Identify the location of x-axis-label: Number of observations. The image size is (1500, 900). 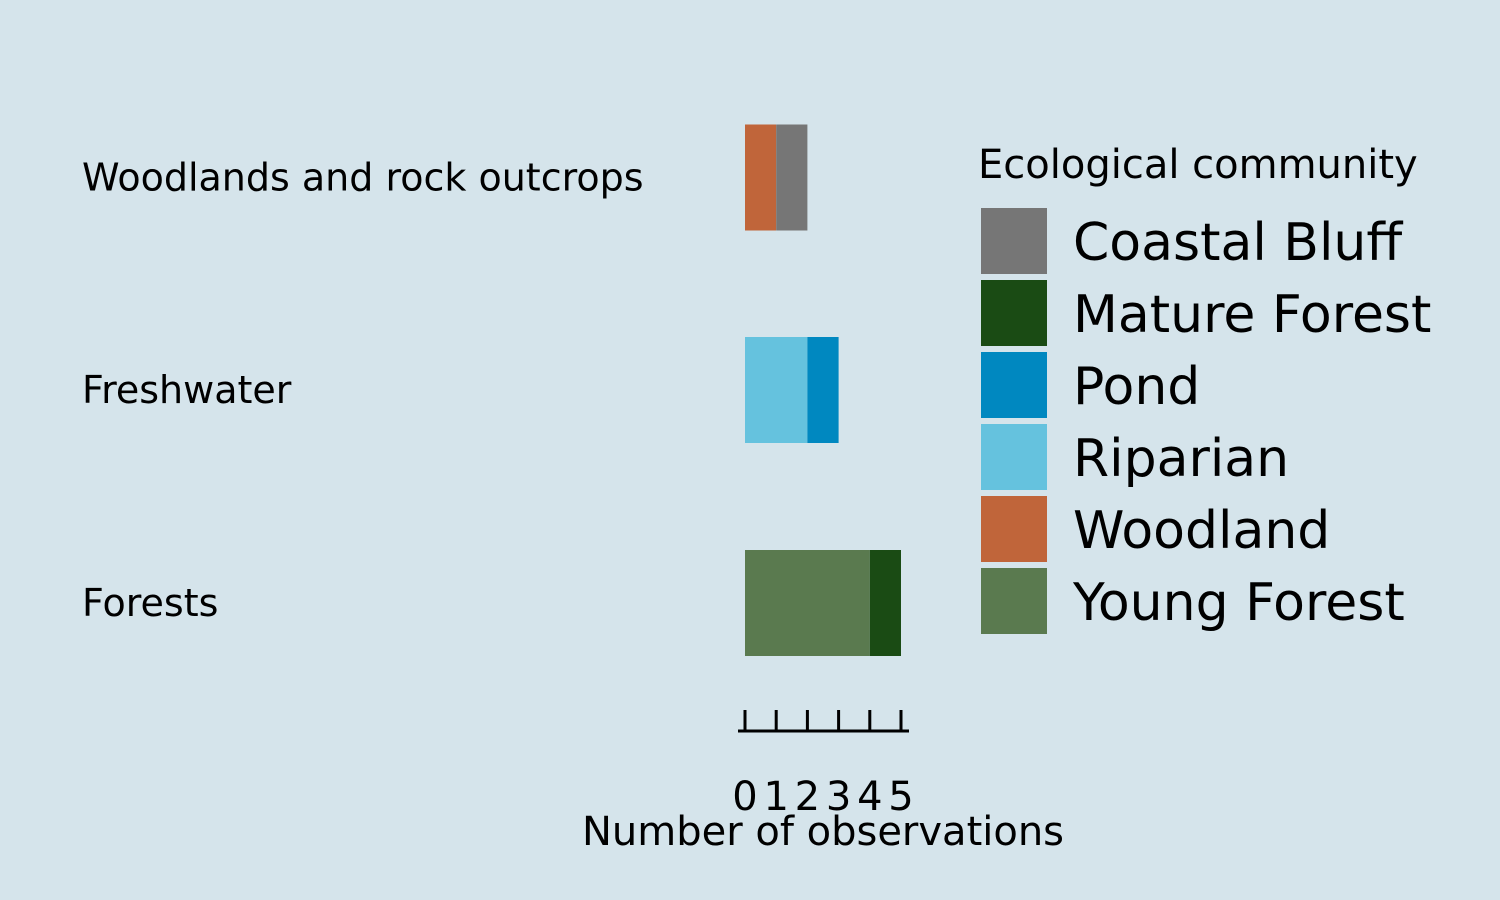
(823, 832).